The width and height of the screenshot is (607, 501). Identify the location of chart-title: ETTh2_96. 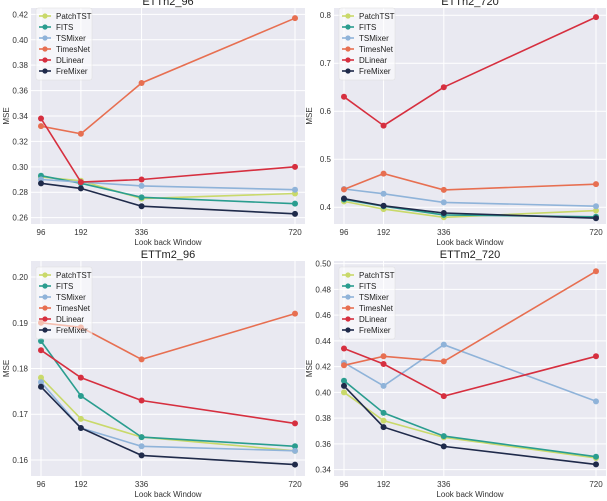
(167, 4).